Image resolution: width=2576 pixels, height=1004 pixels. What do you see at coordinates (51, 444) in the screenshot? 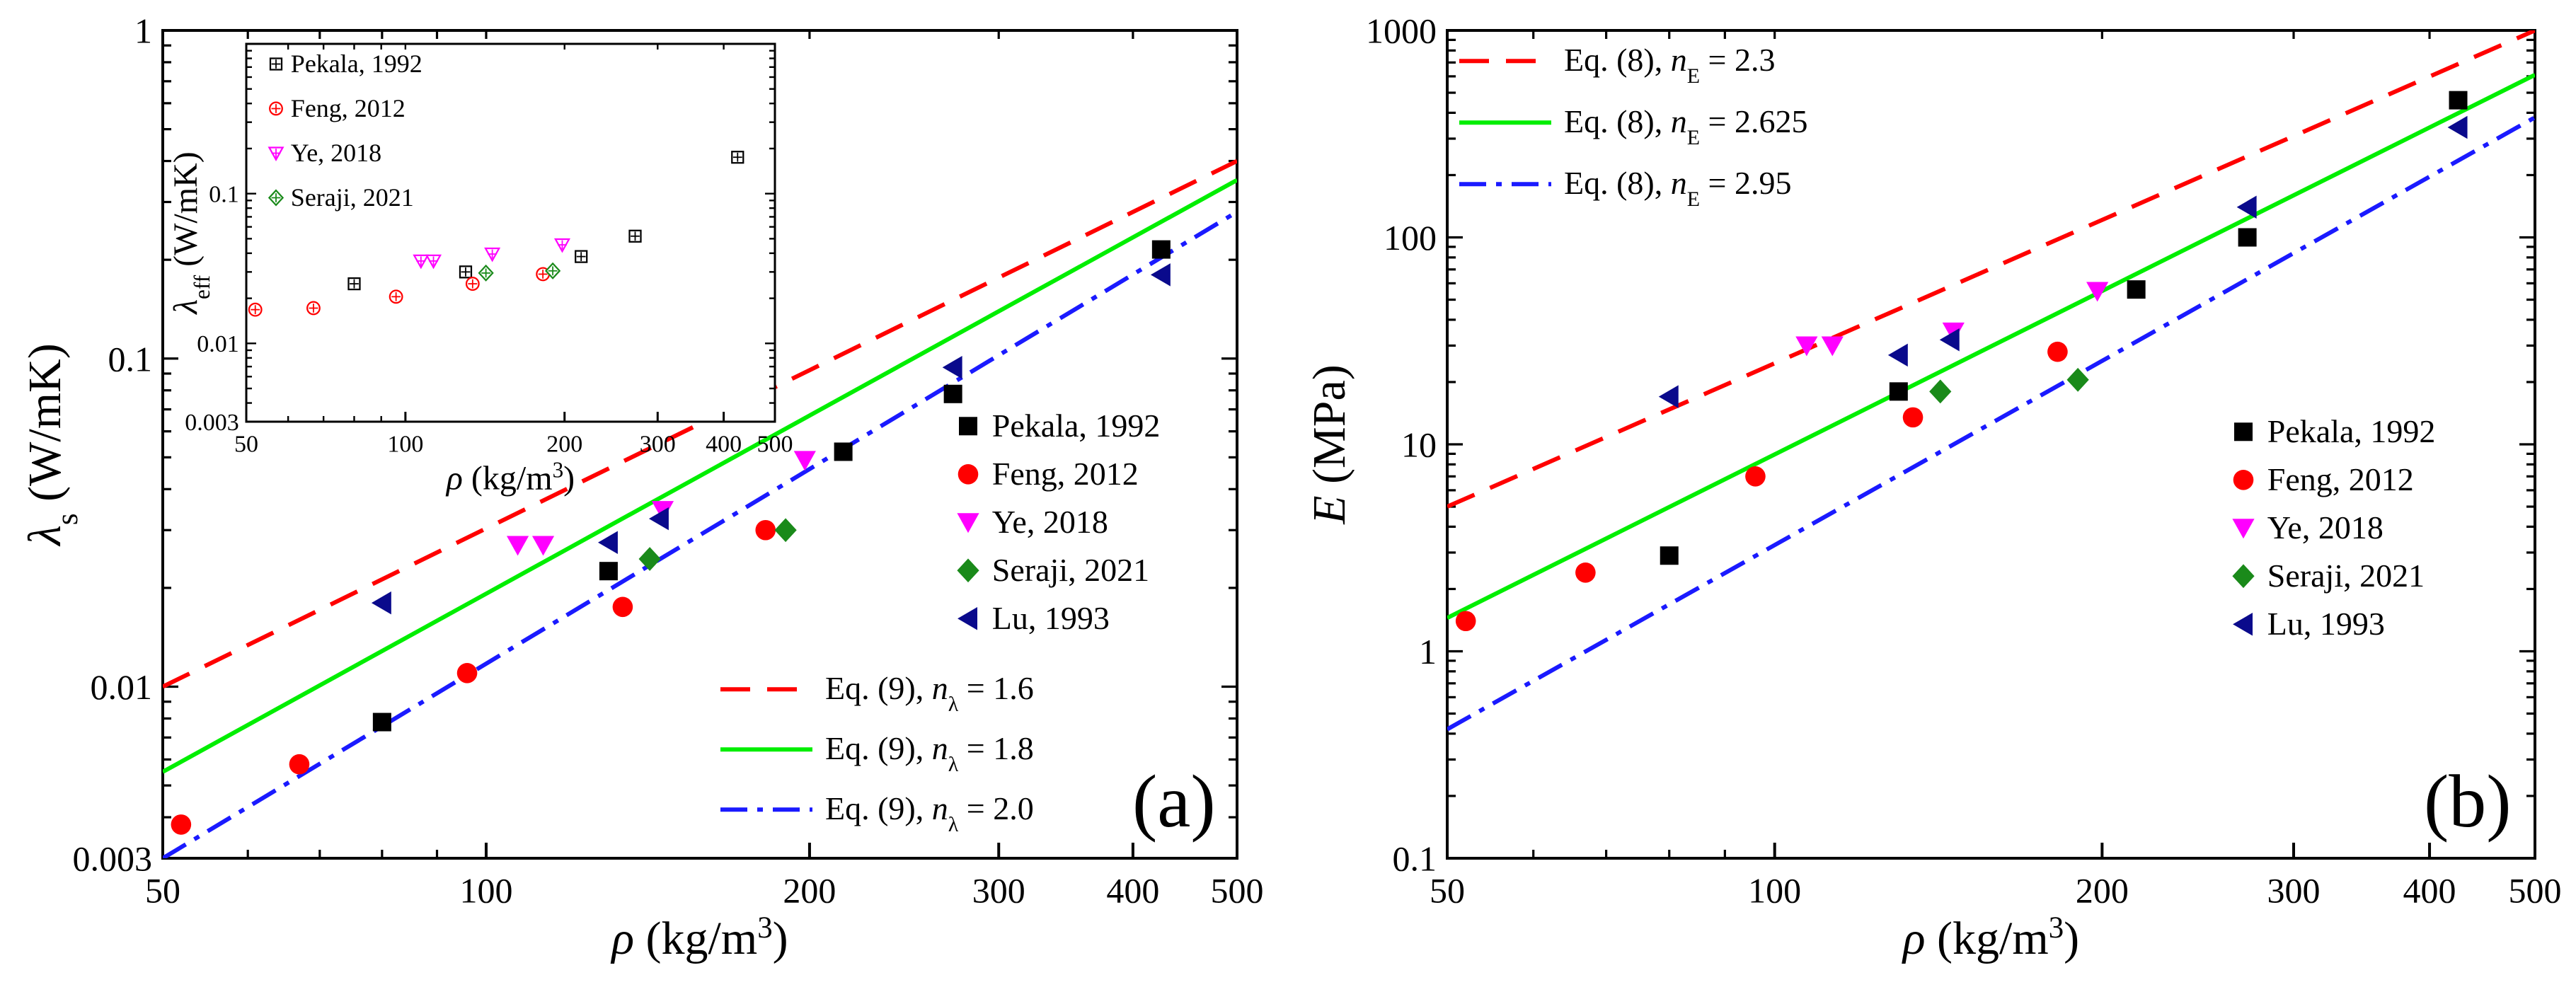
I see `y-axis-label: λs (W/mK)` at bounding box center [51, 444].